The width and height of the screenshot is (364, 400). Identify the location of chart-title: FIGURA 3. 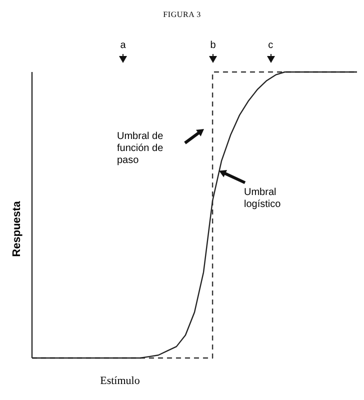
(182, 14).